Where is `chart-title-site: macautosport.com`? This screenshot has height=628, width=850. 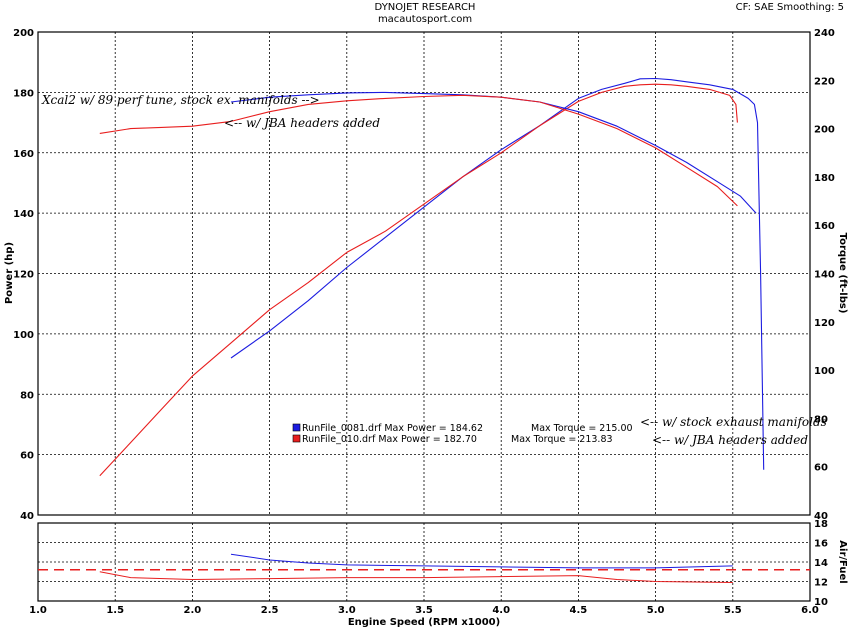 chart-title-site: macautosport.com is located at coordinates (425, 19).